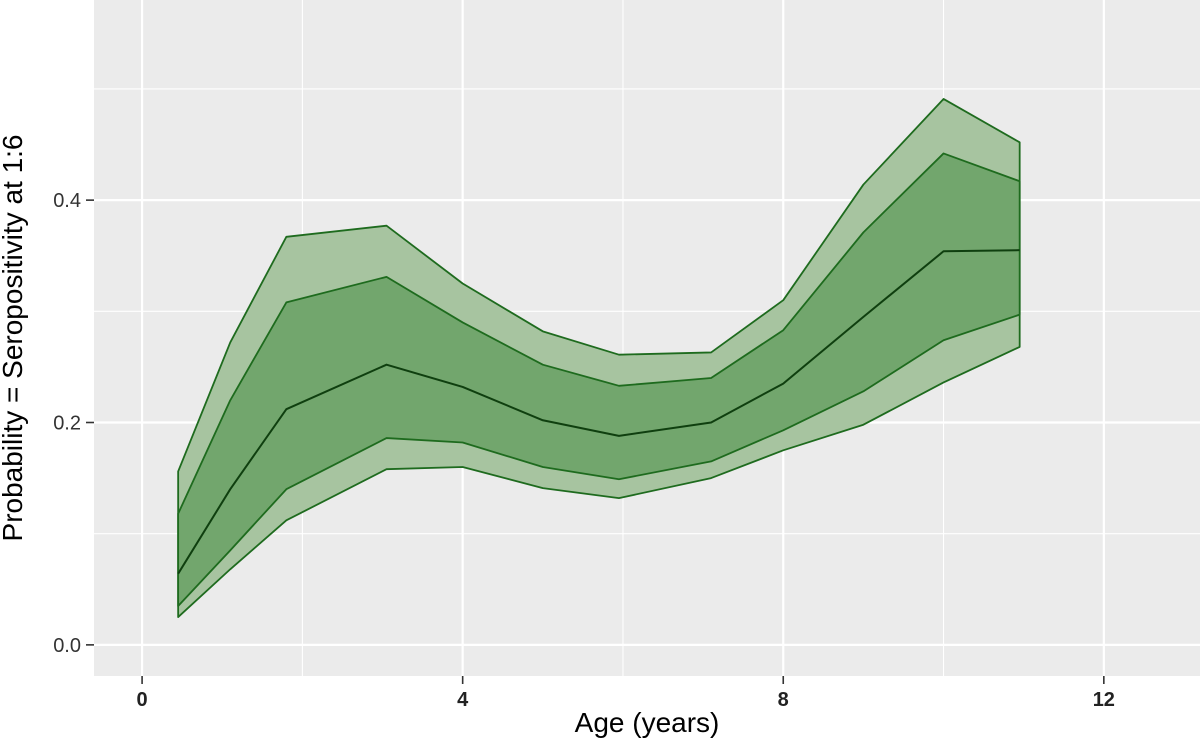 The image size is (1200, 739). What do you see at coordinates (647, 722) in the screenshot?
I see `x-axis-title: Age (years)` at bounding box center [647, 722].